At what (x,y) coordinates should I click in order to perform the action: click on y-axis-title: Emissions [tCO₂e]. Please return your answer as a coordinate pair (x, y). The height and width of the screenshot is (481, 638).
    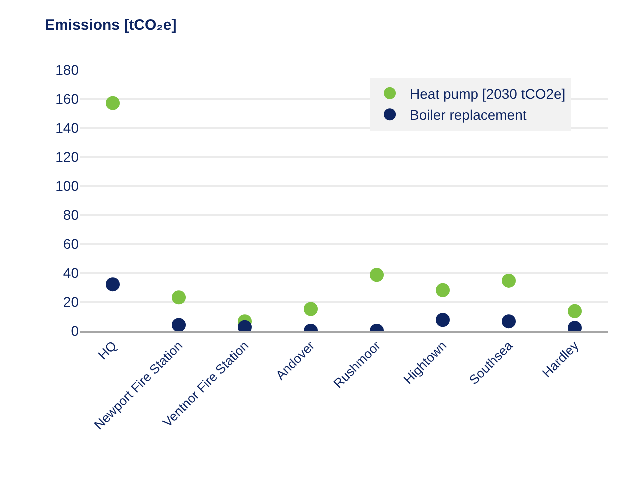
    Looking at the image, I should click on (111, 25).